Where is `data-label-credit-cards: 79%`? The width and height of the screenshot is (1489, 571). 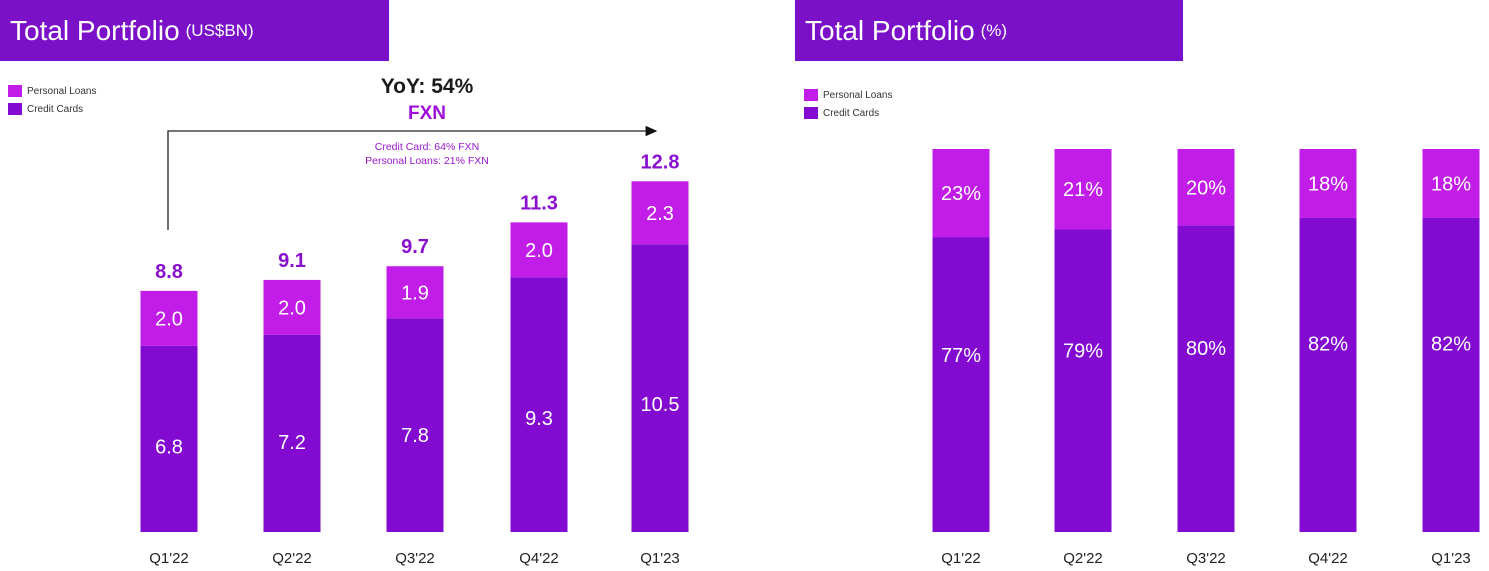
data-label-credit-cards: 79% is located at coordinates (1083, 351).